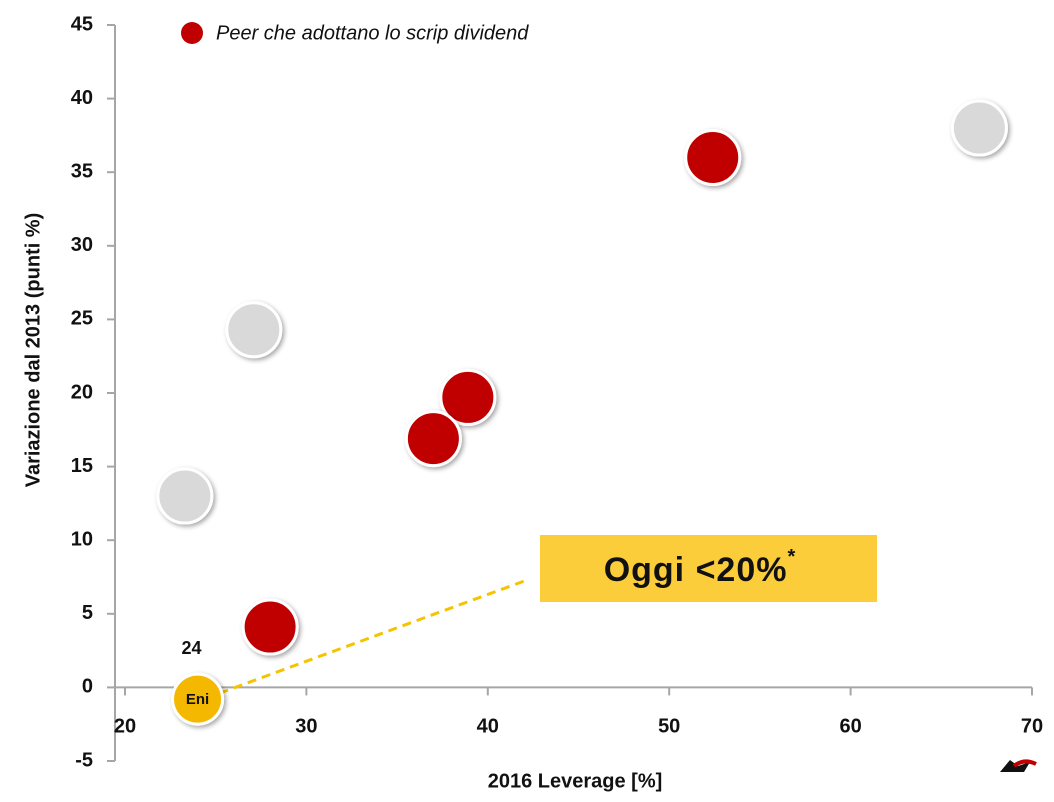 The width and height of the screenshot is (1054, 802). I want to click on legend-marker, so click(192, 33).